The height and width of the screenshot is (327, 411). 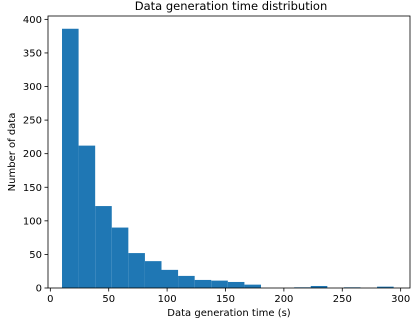 I want to click on x-tick-label: 150, so click(x=225, y=299).